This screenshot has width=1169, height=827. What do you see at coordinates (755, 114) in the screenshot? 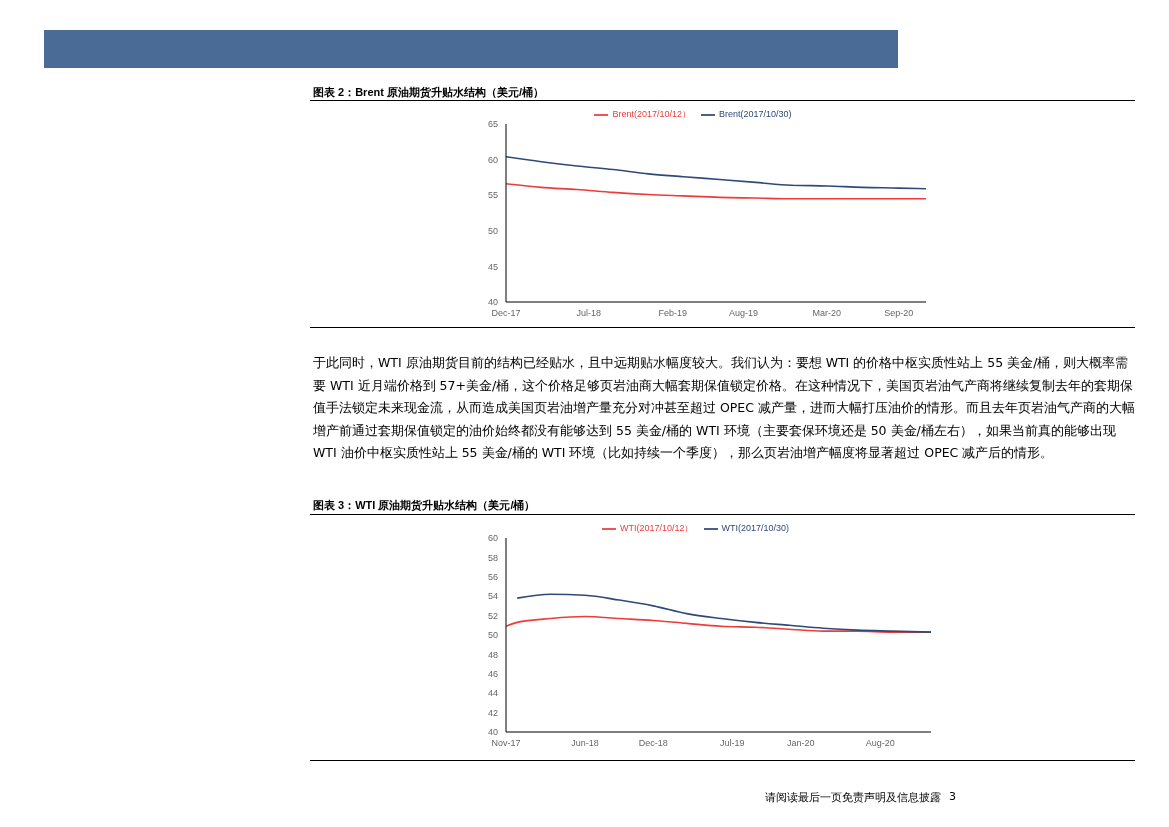
I see `legend-label: Brent(2017/10/30)` at bounding box center [755, 114].